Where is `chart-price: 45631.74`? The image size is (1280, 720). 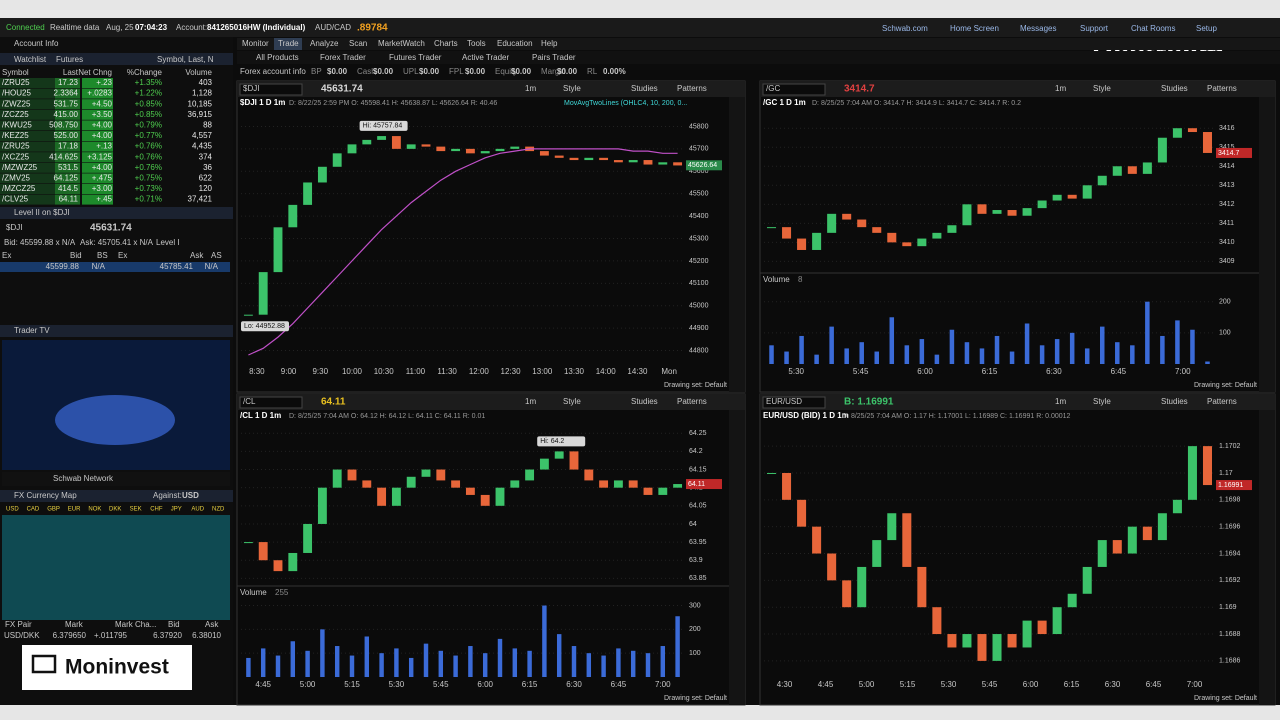 chart-price: 45631.74 is located at coordinates (342, 89).